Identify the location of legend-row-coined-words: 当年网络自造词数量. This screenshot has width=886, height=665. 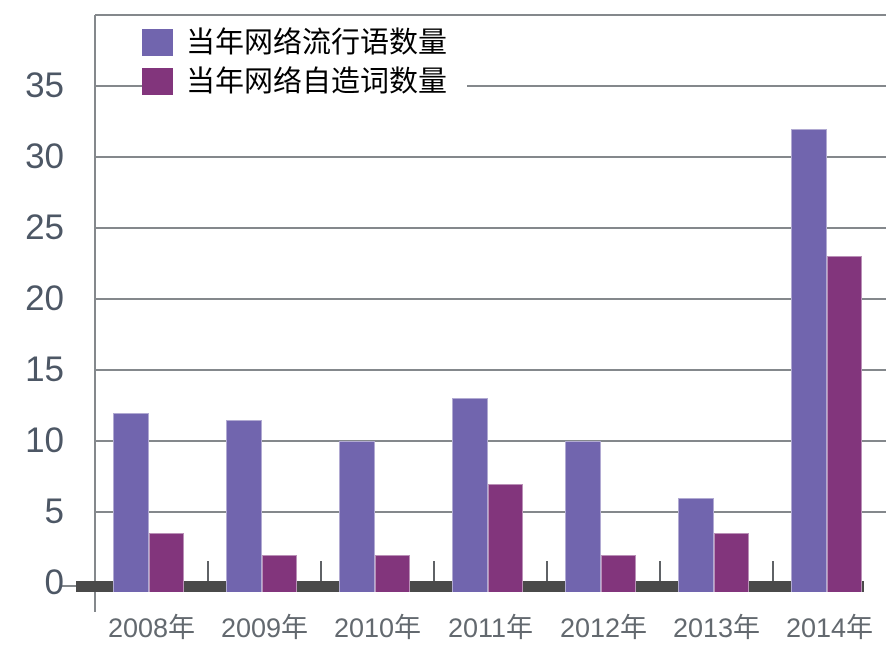
(294, 81).